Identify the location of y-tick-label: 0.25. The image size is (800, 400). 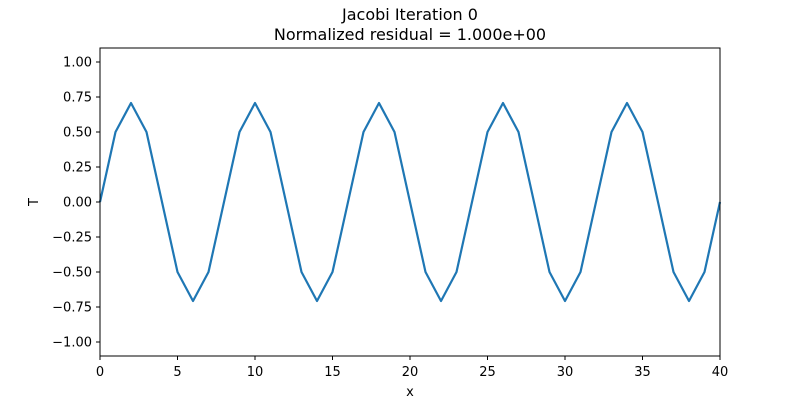
(77, 168).